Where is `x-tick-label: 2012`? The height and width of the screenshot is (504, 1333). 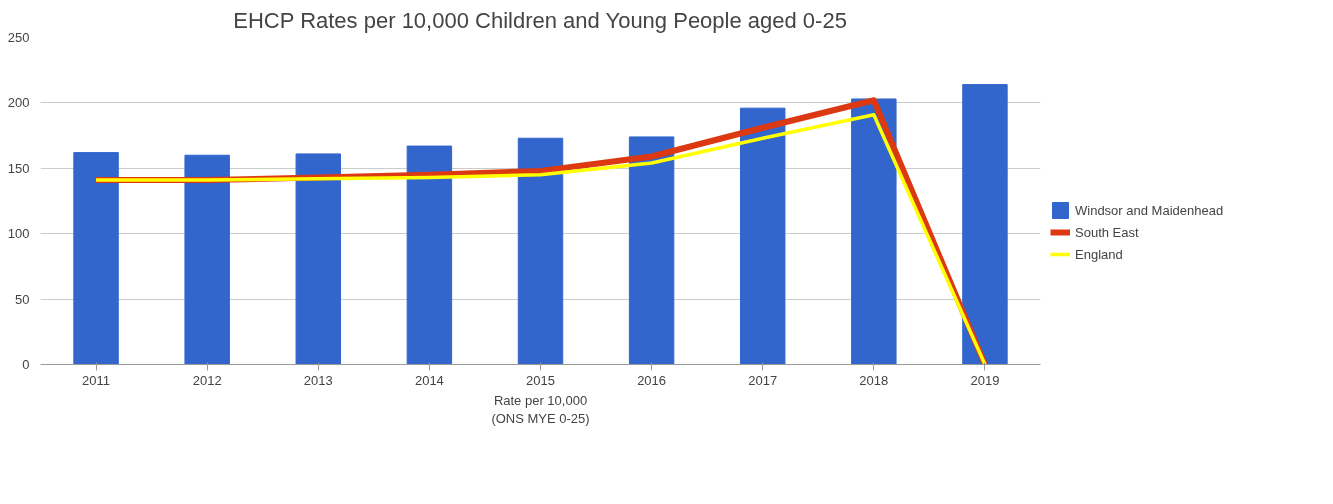 x-tick-label: 2012 is located at coordinates (207, 380).